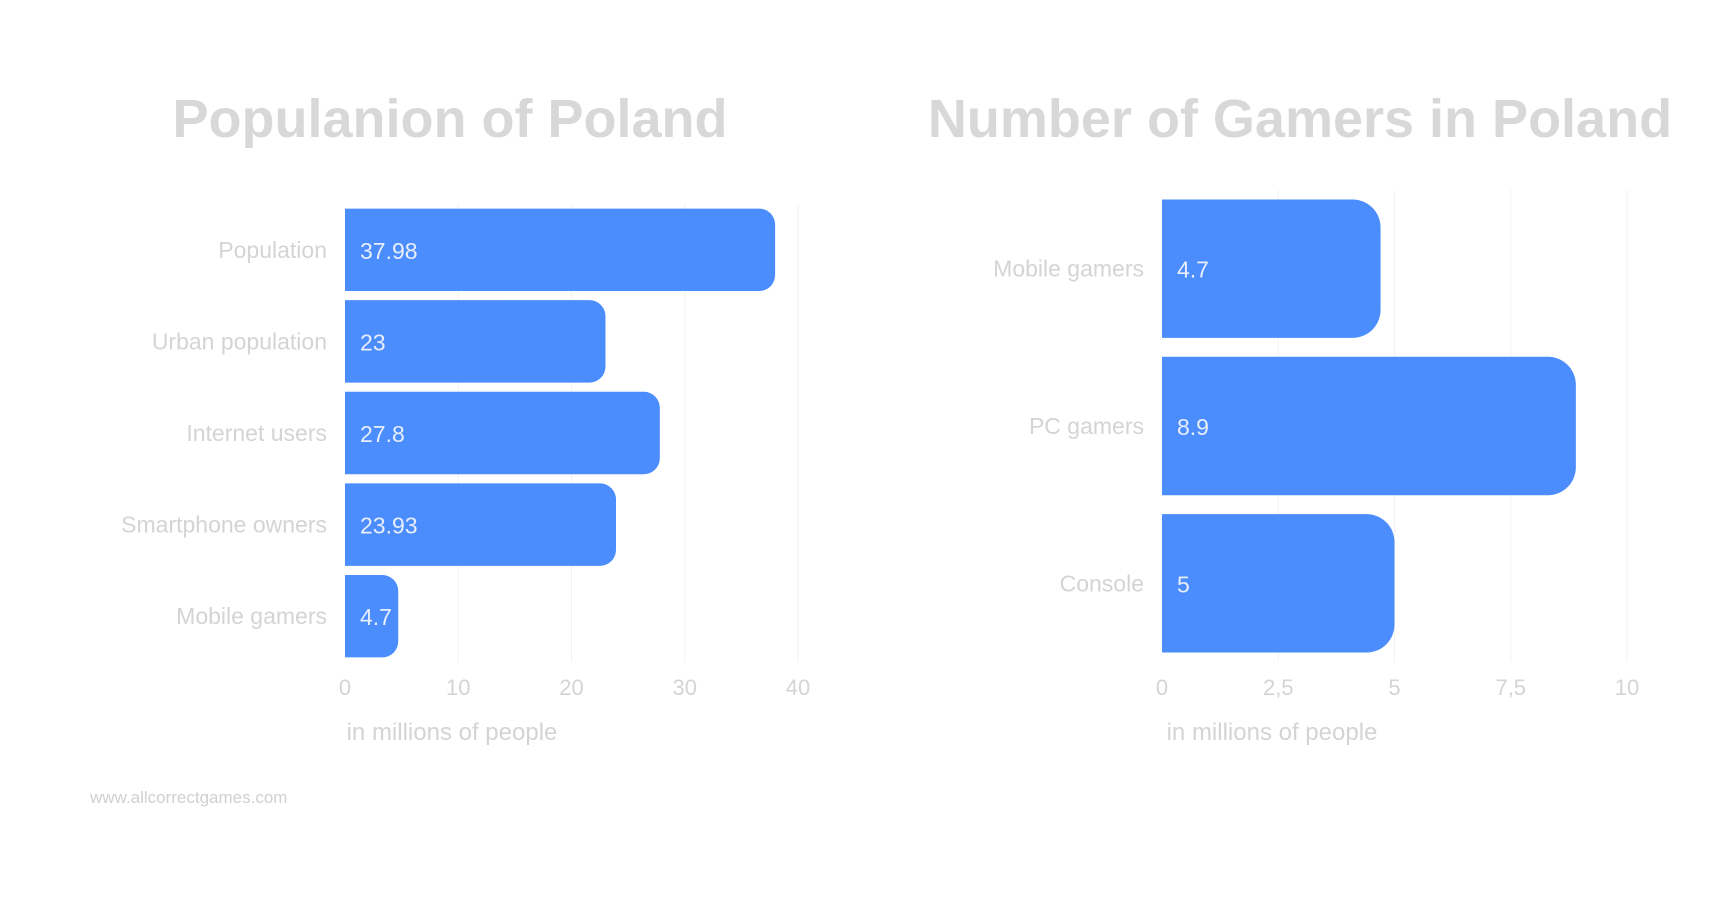 The image size is (1720, 900). Describe the element at coordinates (1183, 584) in the screenshot. I see `data-label: 5` at that location.